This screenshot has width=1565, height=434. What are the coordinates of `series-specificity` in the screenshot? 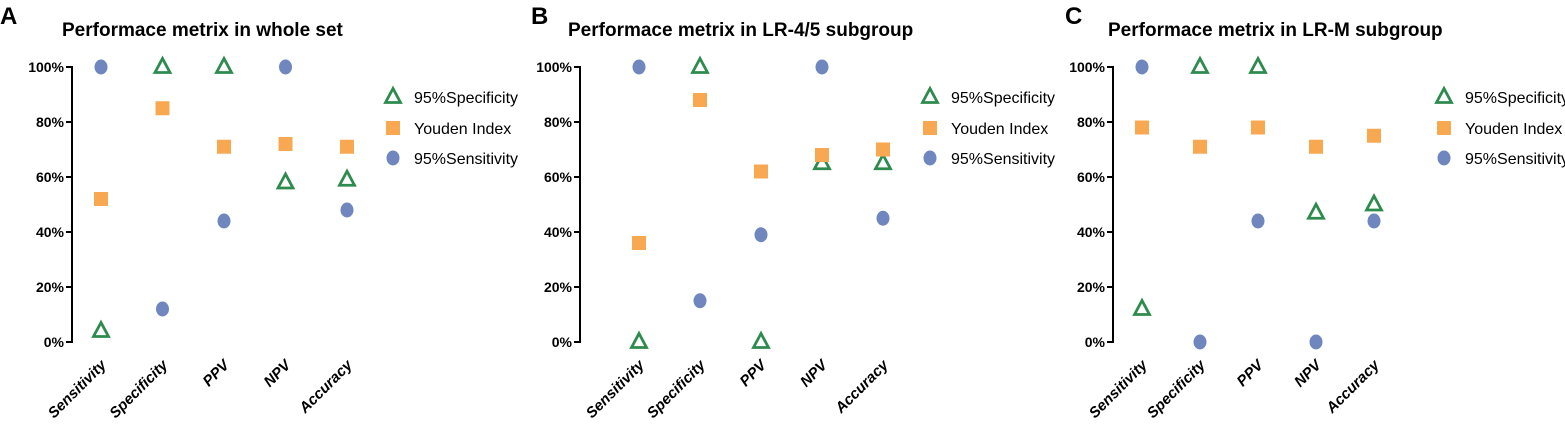 It's located at (1258, 185).